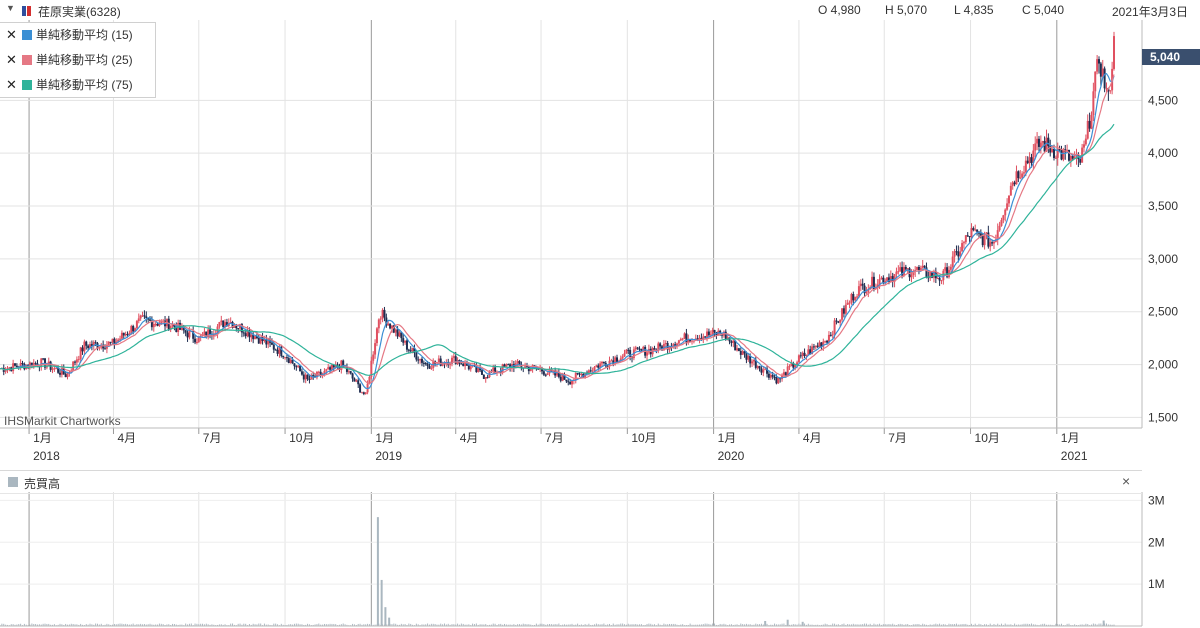 Image resolution: width=1200 pixels, height=628 pixels. I want to click on y-tick-label: 1,500, so click(1163, 417).